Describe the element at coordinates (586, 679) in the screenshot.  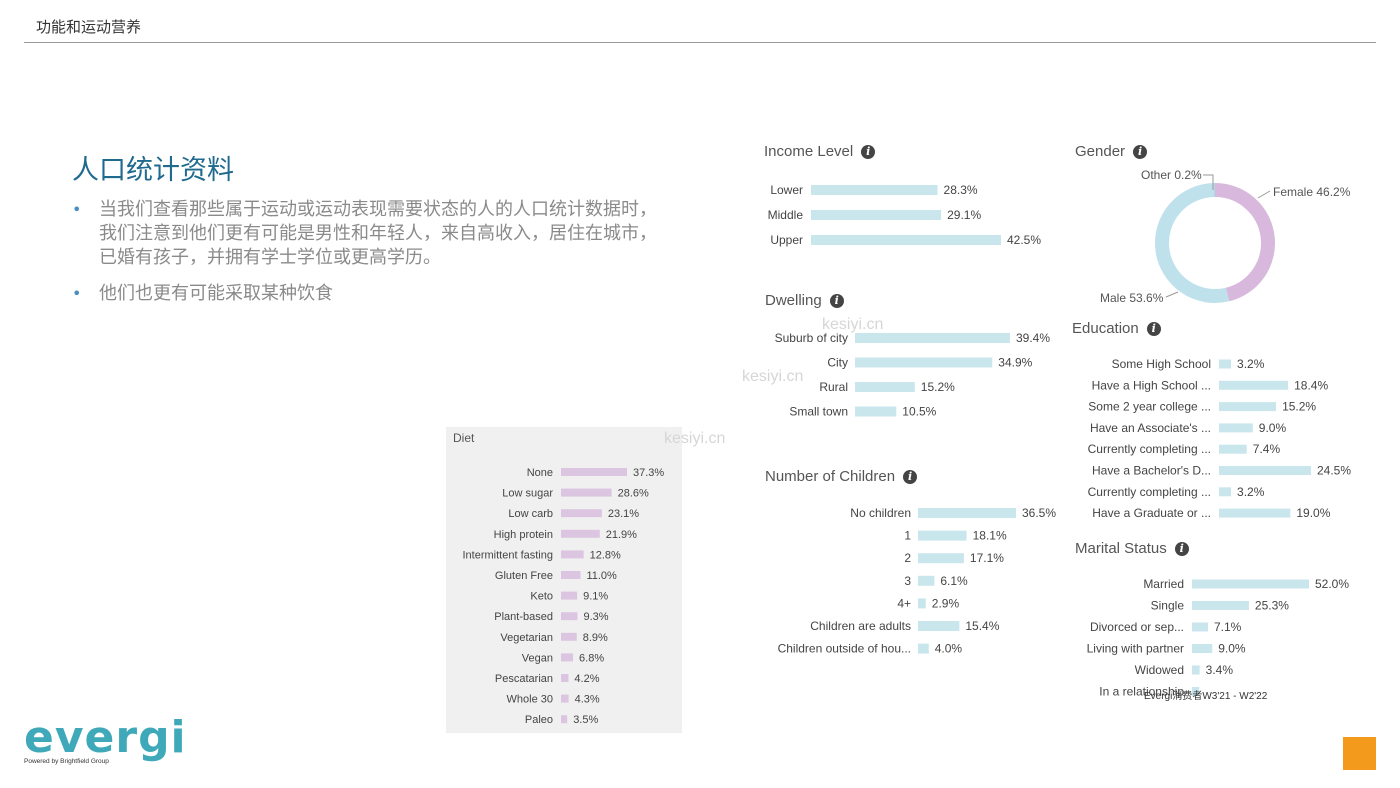
I see `diet-value-label: 4.2%` at that location.